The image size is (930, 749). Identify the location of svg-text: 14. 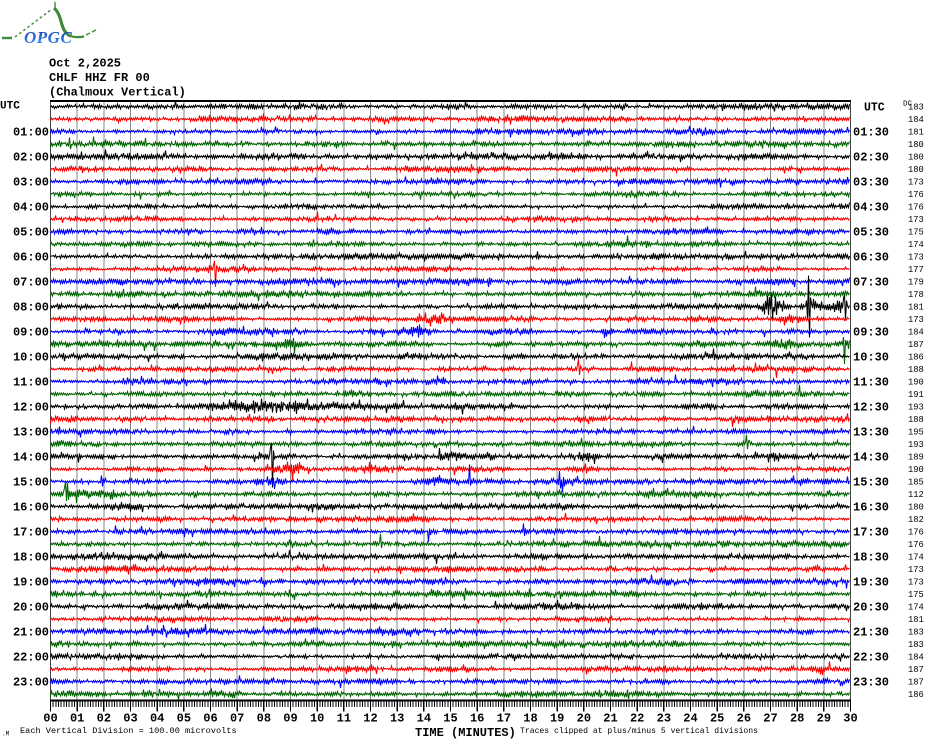
(424, 719).